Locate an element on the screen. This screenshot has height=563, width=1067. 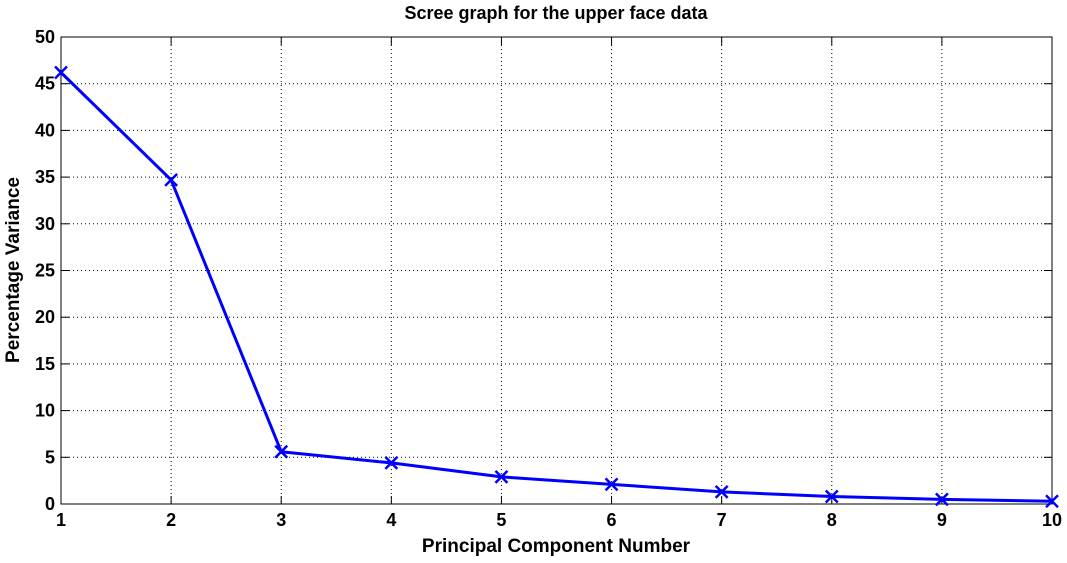
y-tick-label: 25 is located at coordinates (45, 271).